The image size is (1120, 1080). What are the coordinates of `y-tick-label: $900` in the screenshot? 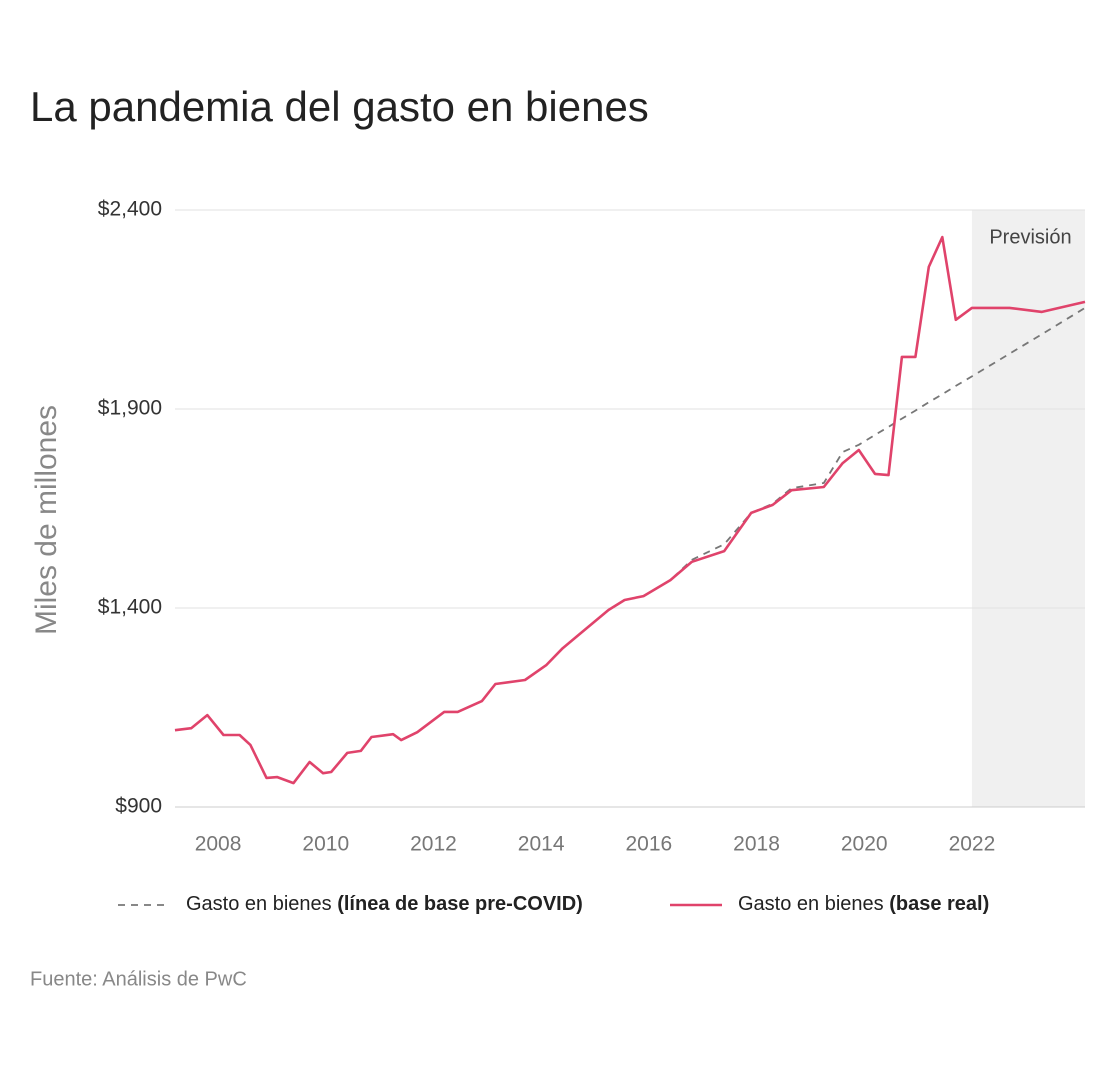 It's located at (138, 806).